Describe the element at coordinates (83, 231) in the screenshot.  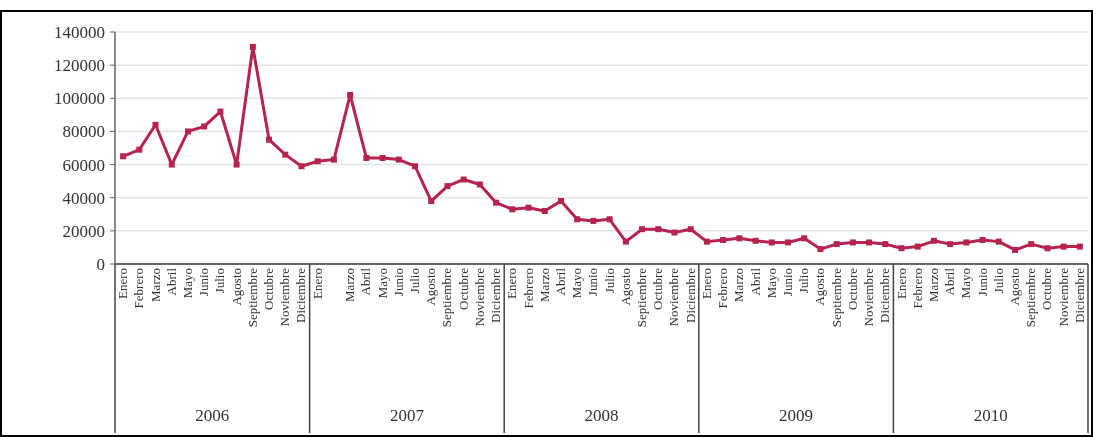
I see `y-tick-label: 20000` at that location.